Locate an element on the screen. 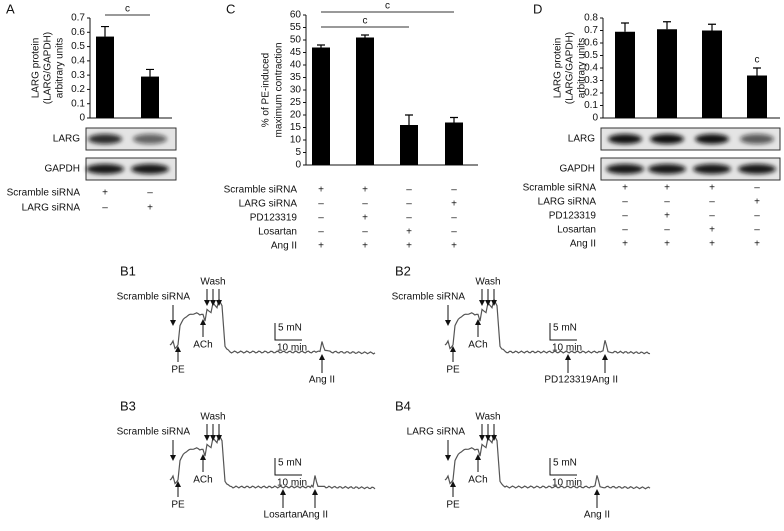 The height and width of the screenshot is (531, 784). panel-label: B2 is located at coordinates (403, 270).